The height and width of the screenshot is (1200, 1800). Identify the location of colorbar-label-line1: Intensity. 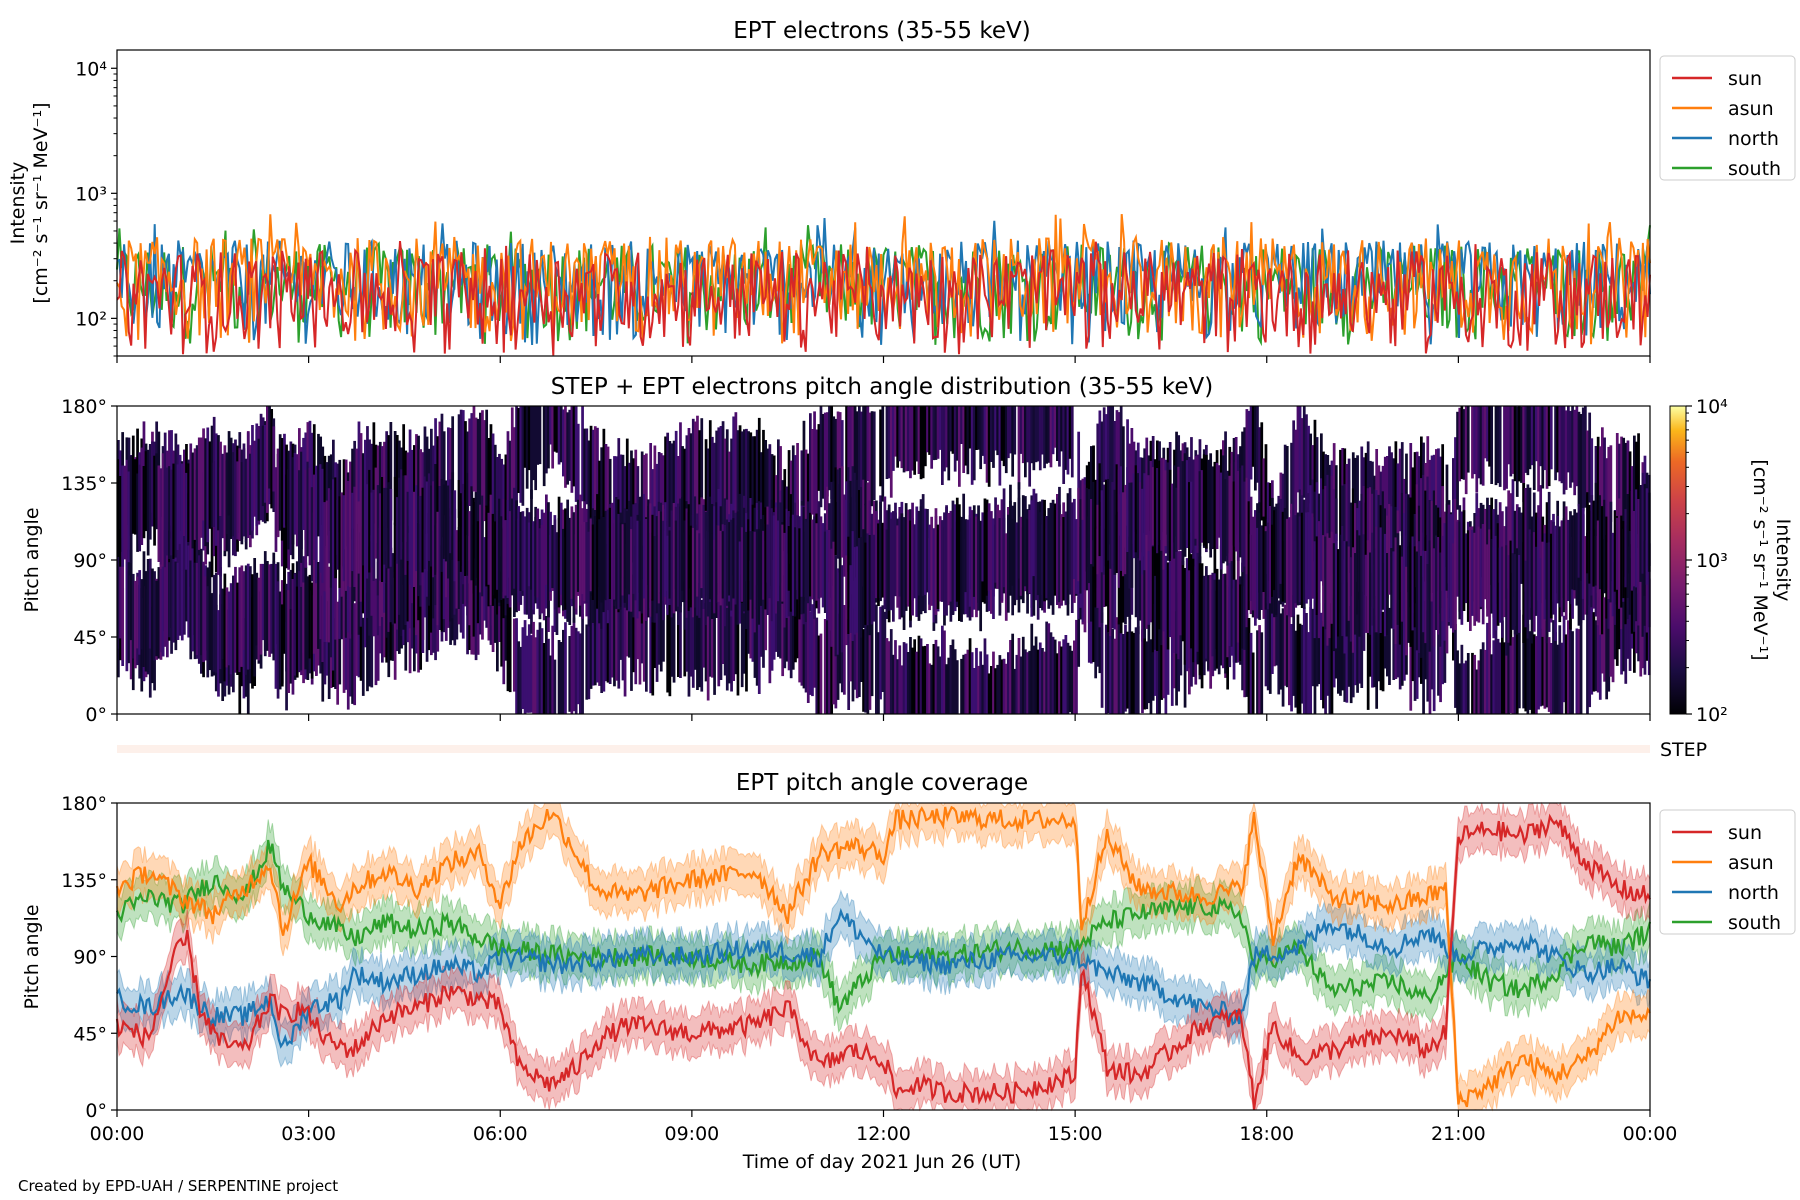
(1783, 560).